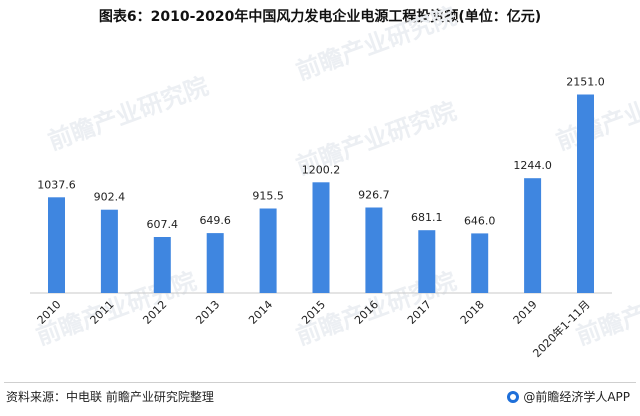  I want to click on data-label: 1244.0, so click(532, 165).